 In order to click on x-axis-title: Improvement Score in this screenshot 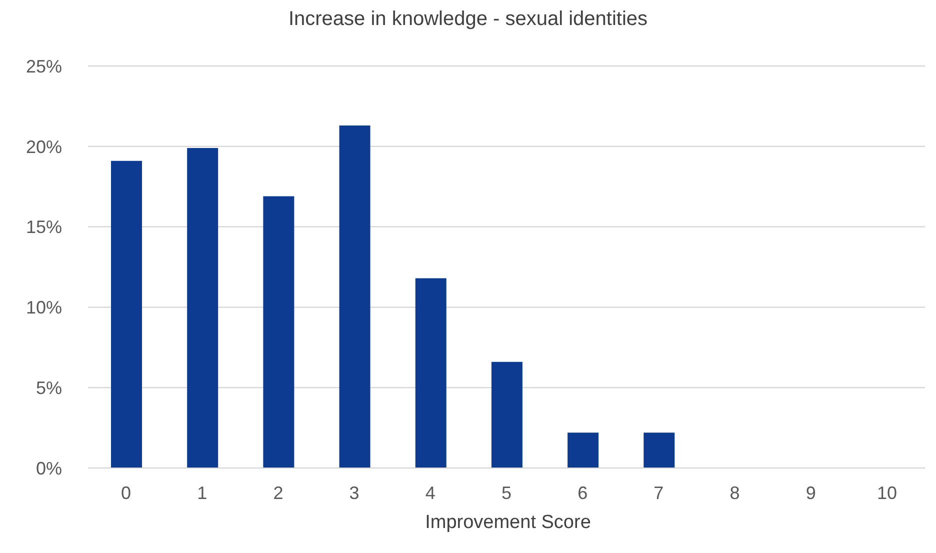, I will do `click(508, 523)`.